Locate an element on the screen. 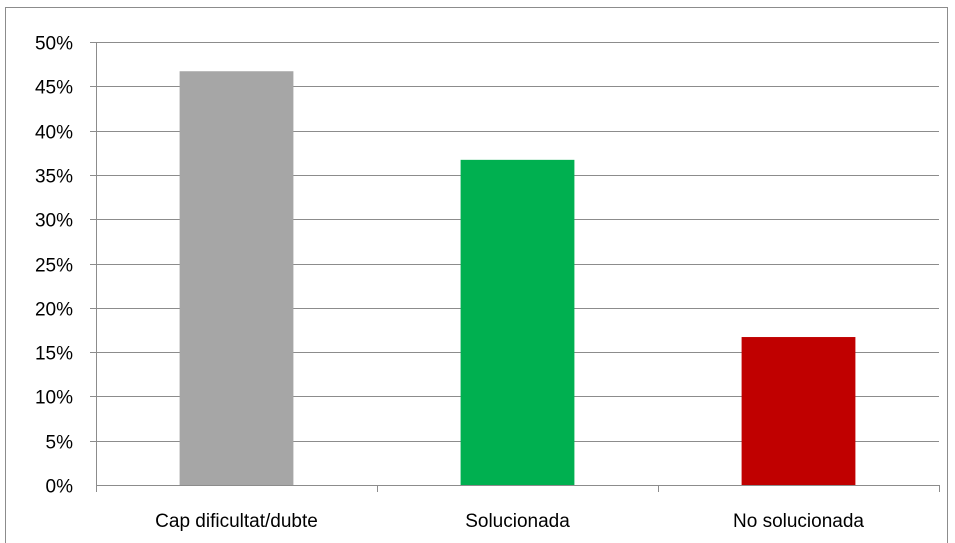 The image size is (955, 543). y-tick-label: 35% is located at coordinates (54, 177).